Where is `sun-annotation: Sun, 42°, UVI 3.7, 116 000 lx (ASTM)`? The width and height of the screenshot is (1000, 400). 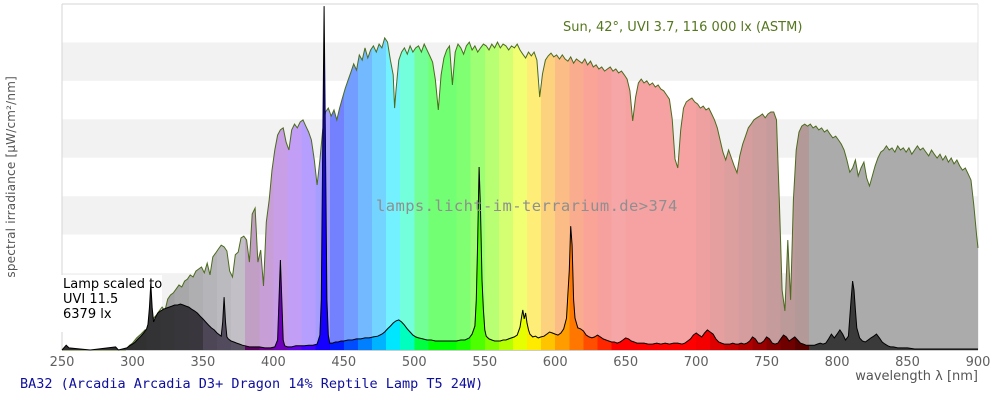
sun-annotation: Sun, 42°, UVI 3.7, 116 000 lx (ASTM) is located at coordinates (683, 27).